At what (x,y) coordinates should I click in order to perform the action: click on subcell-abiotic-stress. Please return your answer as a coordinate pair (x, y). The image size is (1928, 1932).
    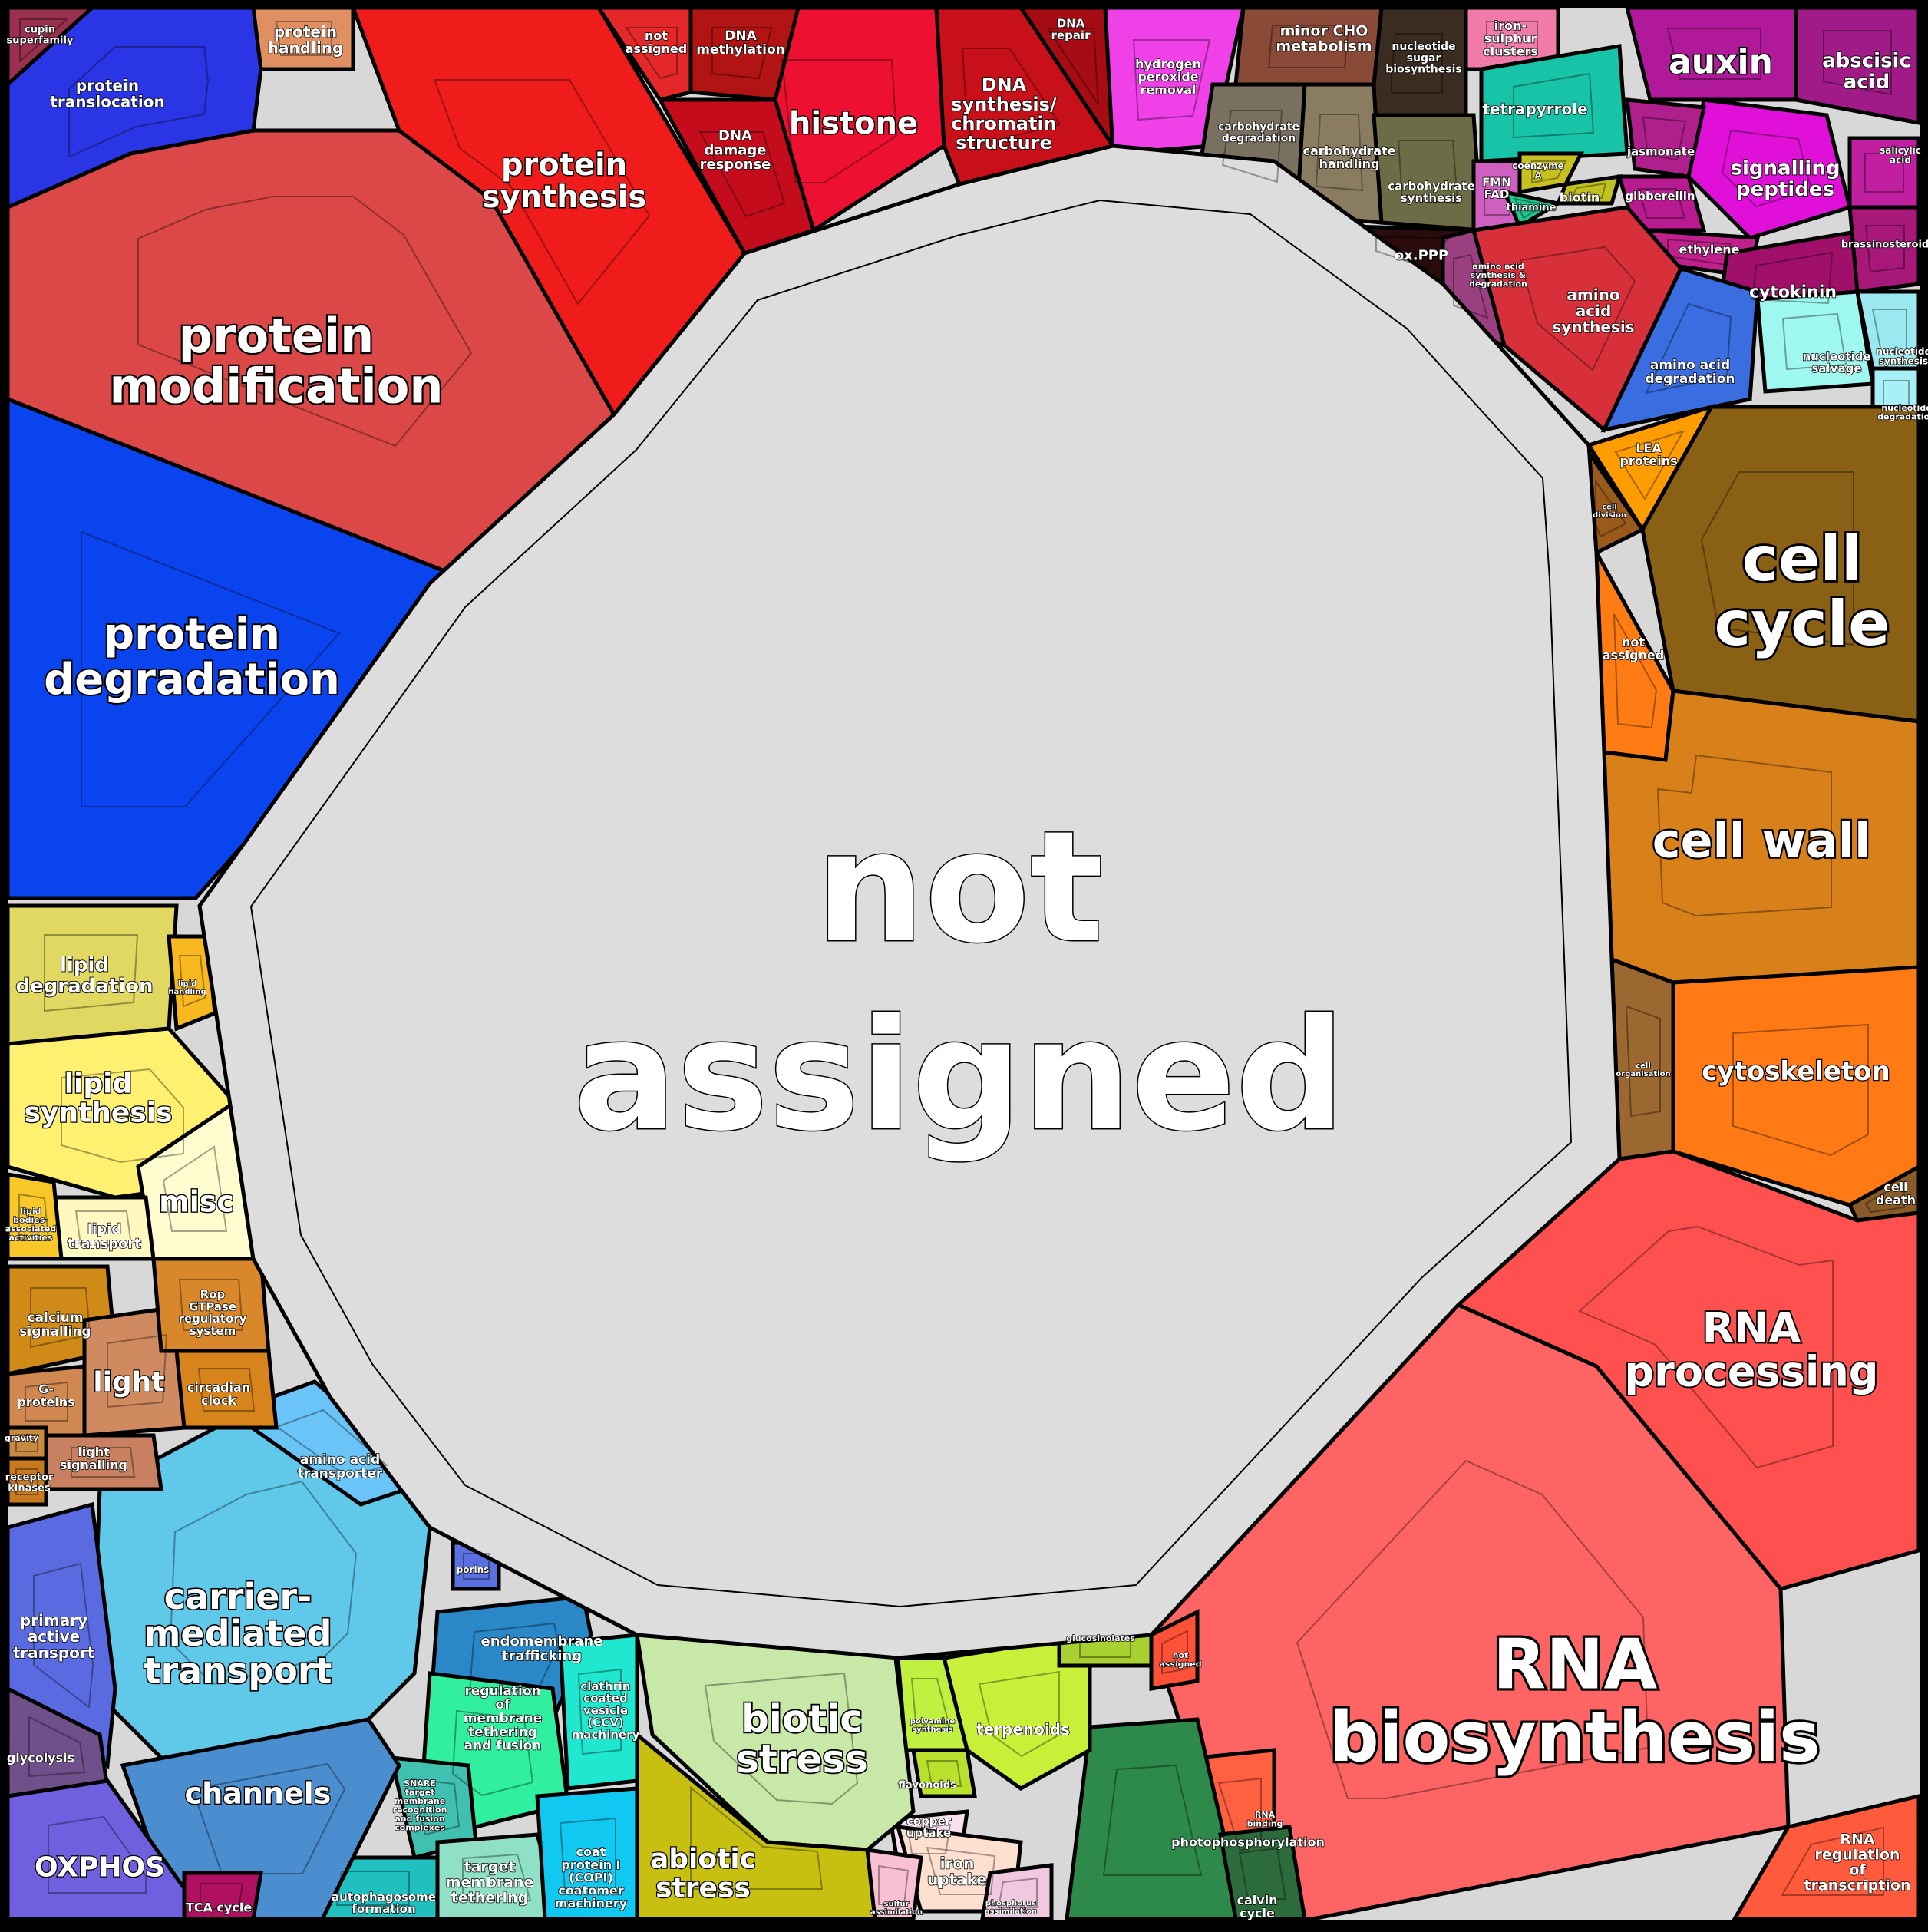
    Looking at the image, I should click on (757, 1837).